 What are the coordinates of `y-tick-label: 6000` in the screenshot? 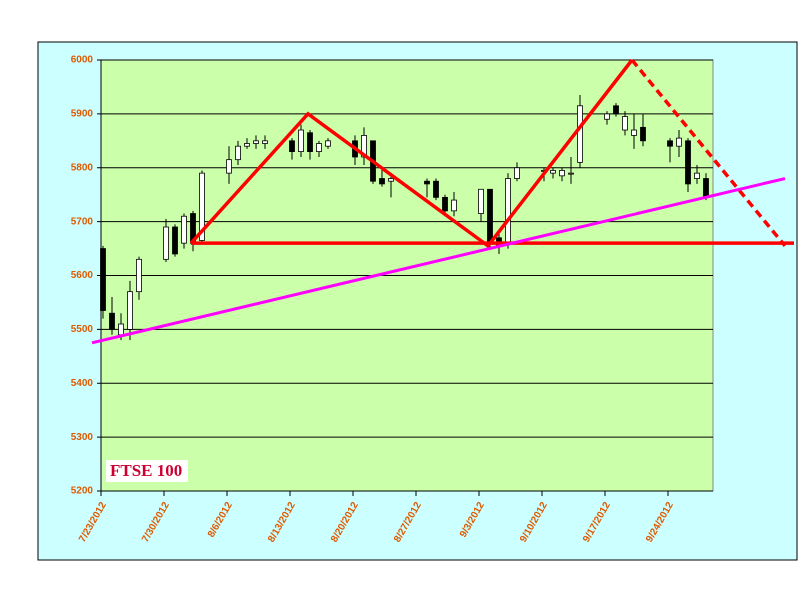 It's located at (82, 60).